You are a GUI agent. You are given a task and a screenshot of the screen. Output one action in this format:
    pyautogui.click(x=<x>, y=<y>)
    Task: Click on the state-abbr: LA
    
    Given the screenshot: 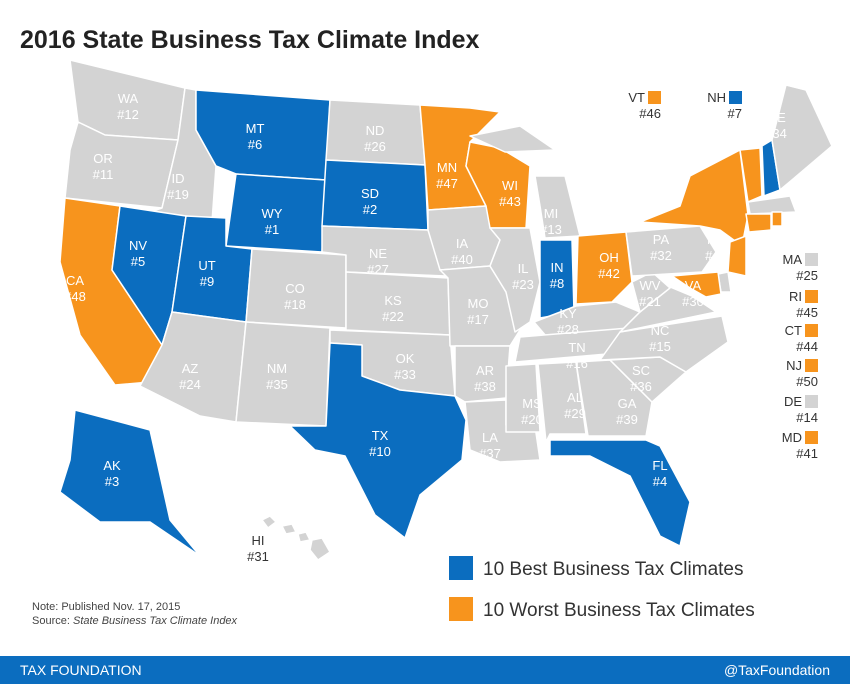 What is the action you would take?
    pyautogui.click(x=490, y=437)
    